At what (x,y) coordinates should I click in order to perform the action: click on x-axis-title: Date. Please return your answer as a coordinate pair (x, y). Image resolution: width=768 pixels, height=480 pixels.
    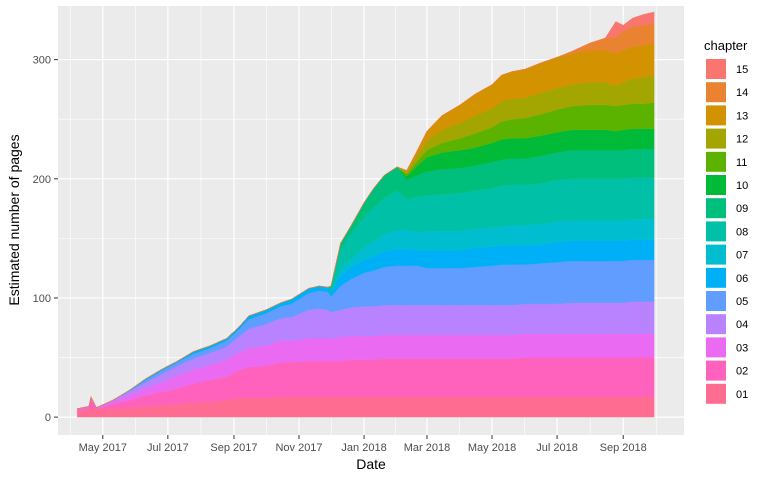
    Looking at the image, I should click on (371, 464).